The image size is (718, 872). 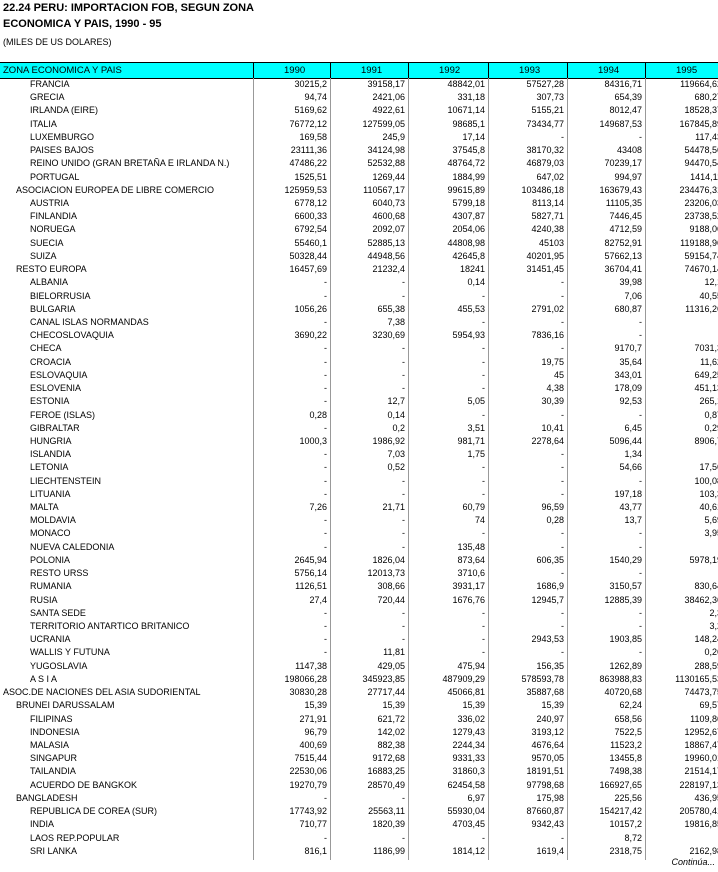 I want to click on row-label: ASOC.DE NACIONES DEL ASIA SUDORIENTAL, so click(x=102, y=692).